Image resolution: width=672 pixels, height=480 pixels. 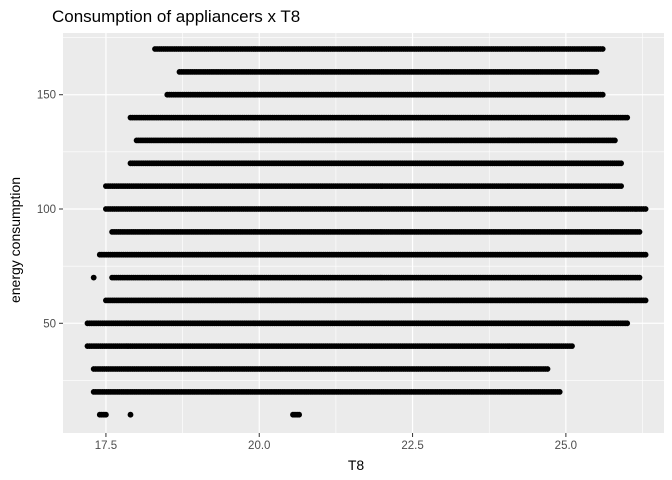 I want to click on y-tick-label: 100, so click(x=46, y=210).